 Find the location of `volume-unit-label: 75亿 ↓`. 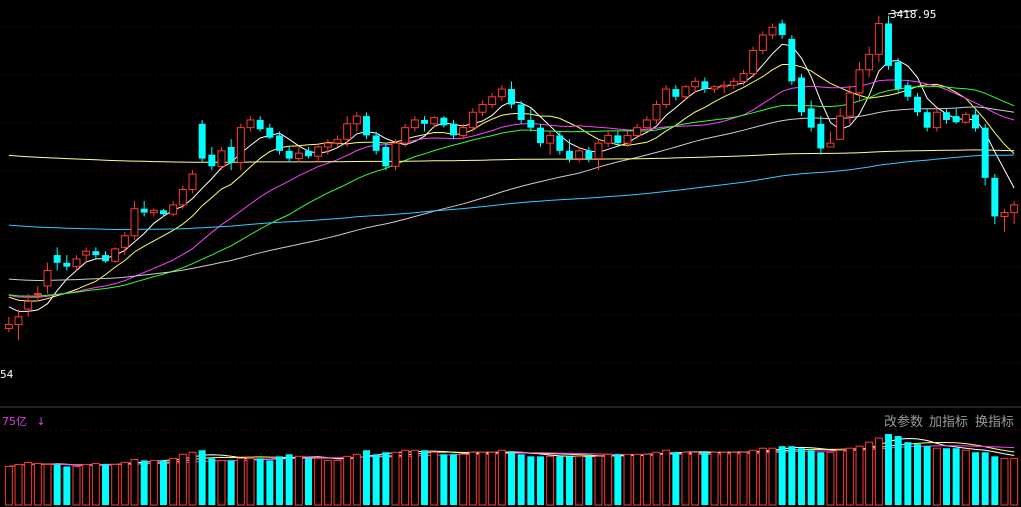

volume-unit-label: 75亿 ↓ is located at coordinates (24, 421).